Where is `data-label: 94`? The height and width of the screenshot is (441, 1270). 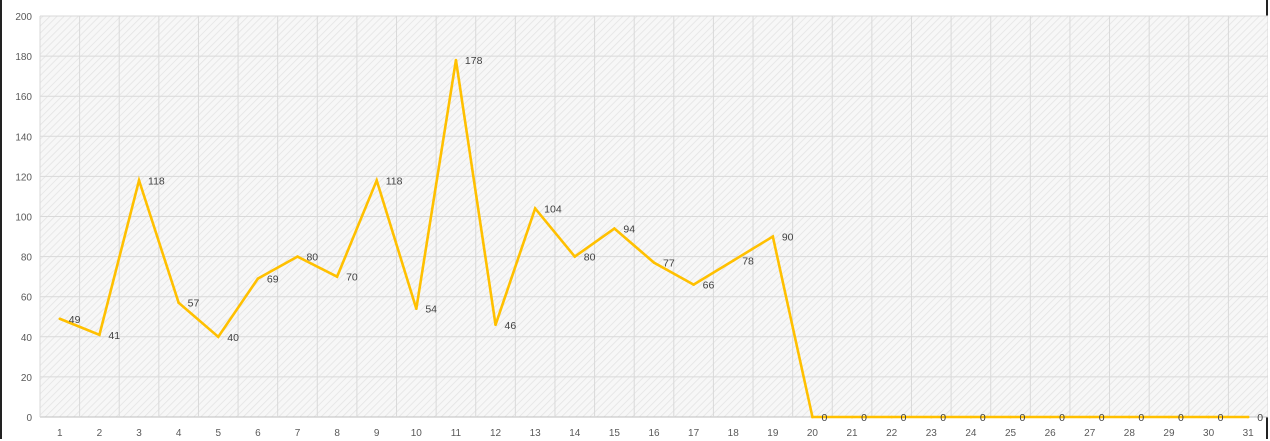
data-label: 94 is located at coordinates (629, 230).